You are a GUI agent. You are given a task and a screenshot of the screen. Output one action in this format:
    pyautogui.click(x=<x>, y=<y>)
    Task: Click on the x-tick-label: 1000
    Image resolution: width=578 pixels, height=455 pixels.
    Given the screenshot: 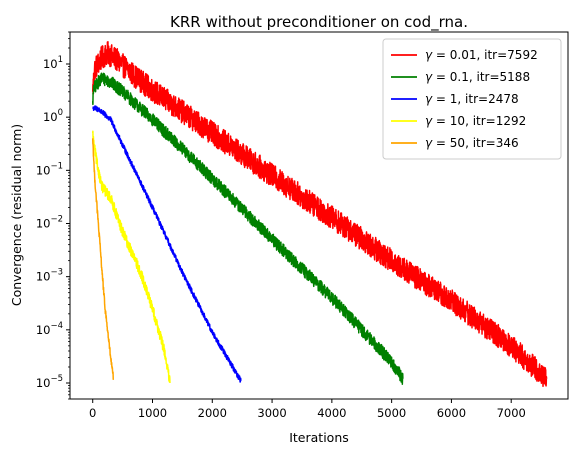 What is the action you would take?
    pyautogui.click(x=152, y=413)
    